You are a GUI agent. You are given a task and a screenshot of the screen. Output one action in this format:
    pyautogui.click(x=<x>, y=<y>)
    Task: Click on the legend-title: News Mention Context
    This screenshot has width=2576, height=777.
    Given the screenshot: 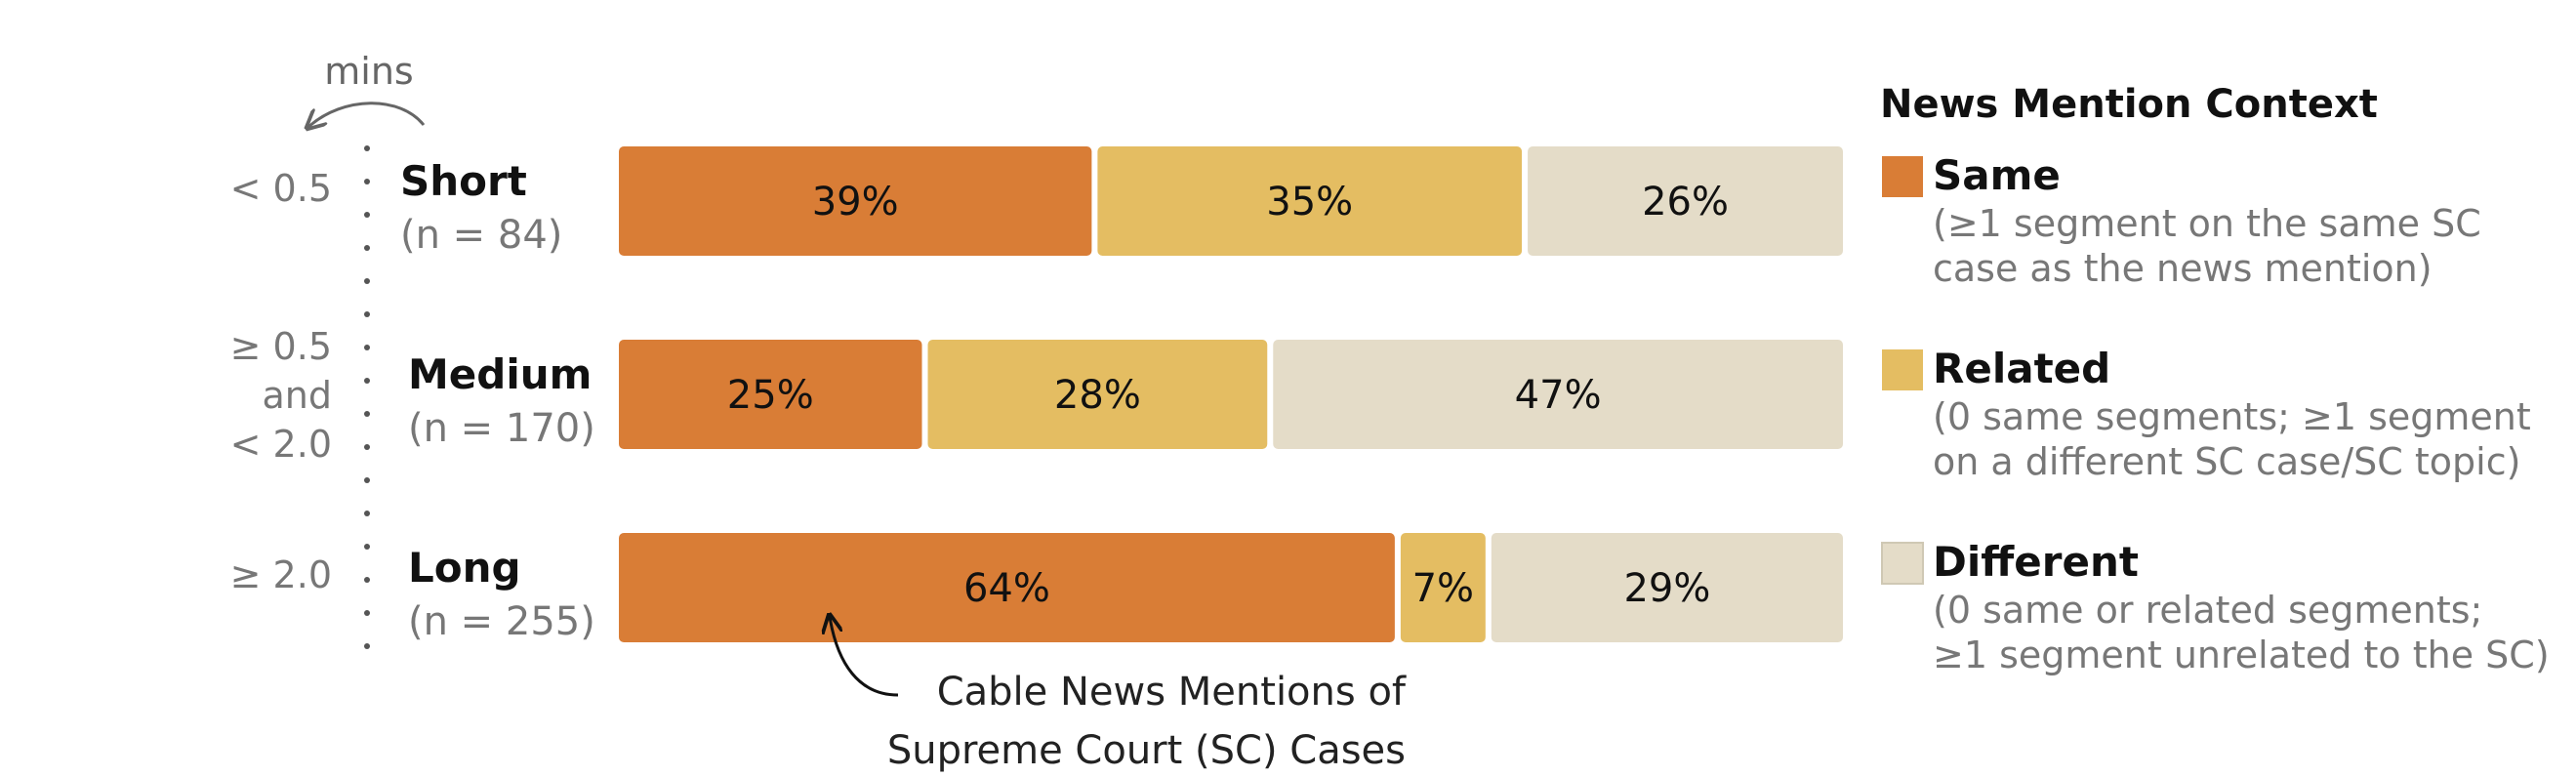 What is the action you would take?
    pyautogui.click(x=2129, y=104)
    